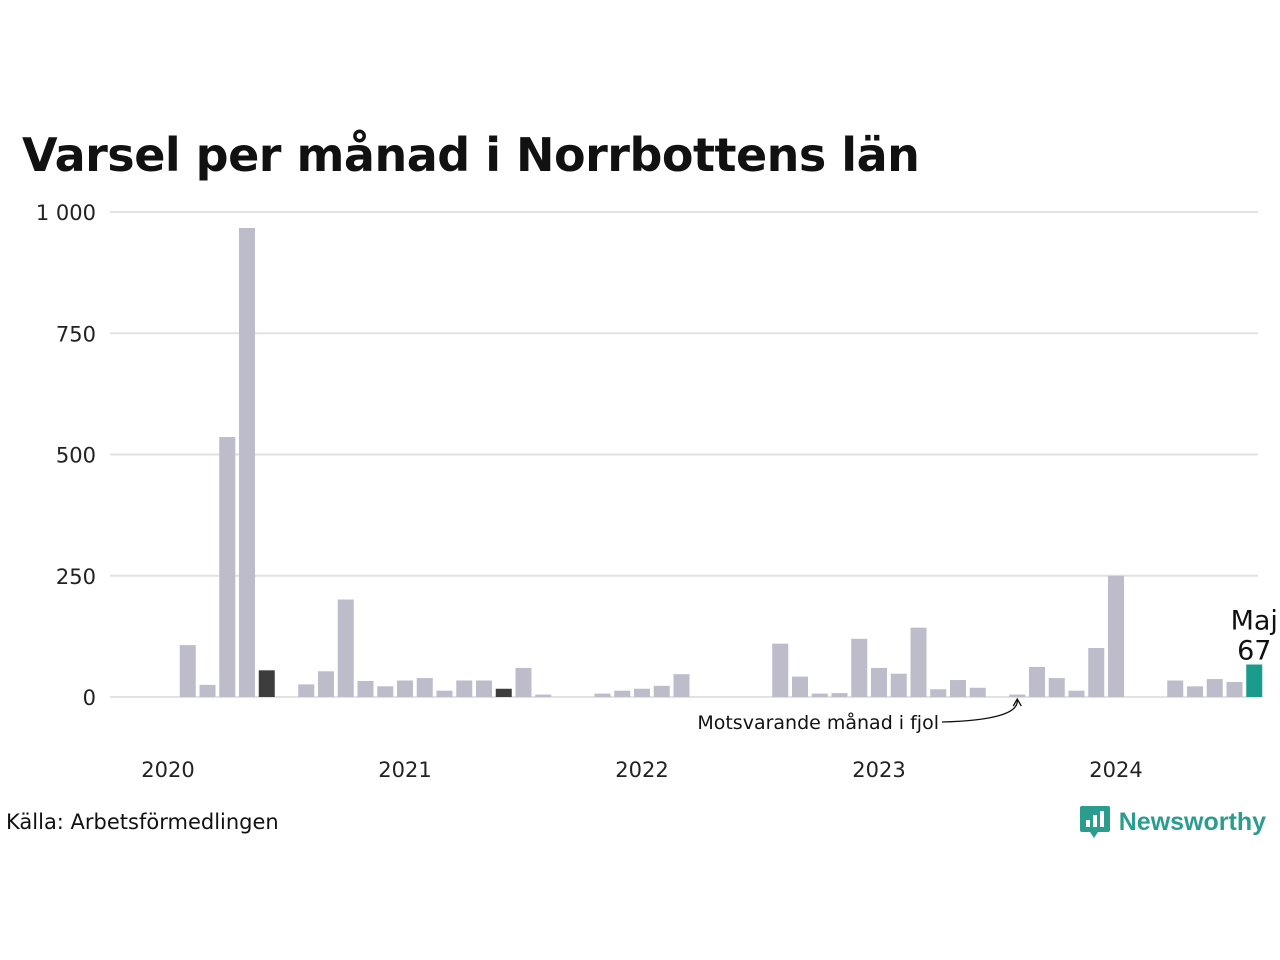 Image resolution: width=1280 pixels, height=960 pixels. I want to click on brand-name: Newsworthy, so click(1192, 821).